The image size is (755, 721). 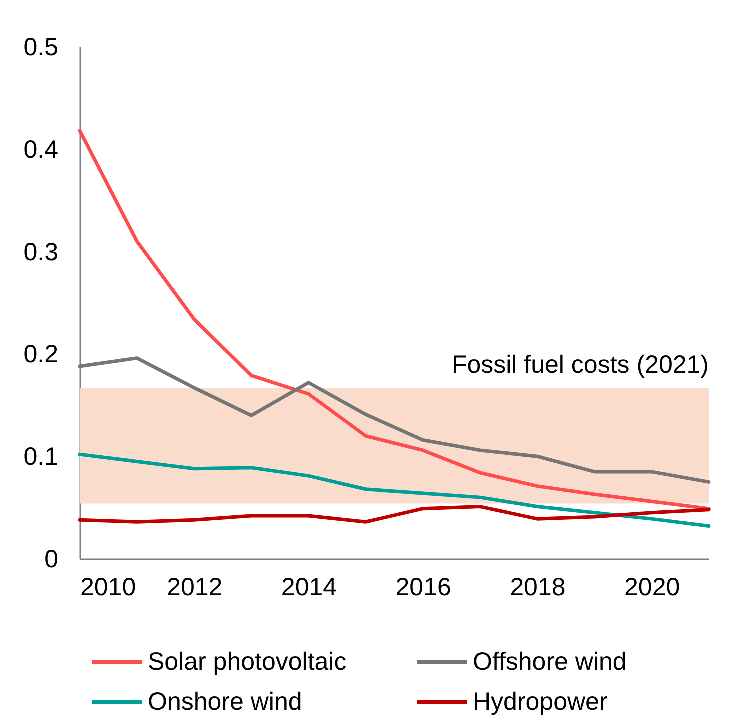 I want to click on legend-label: Offshore wind, so click(x=550, y=662).